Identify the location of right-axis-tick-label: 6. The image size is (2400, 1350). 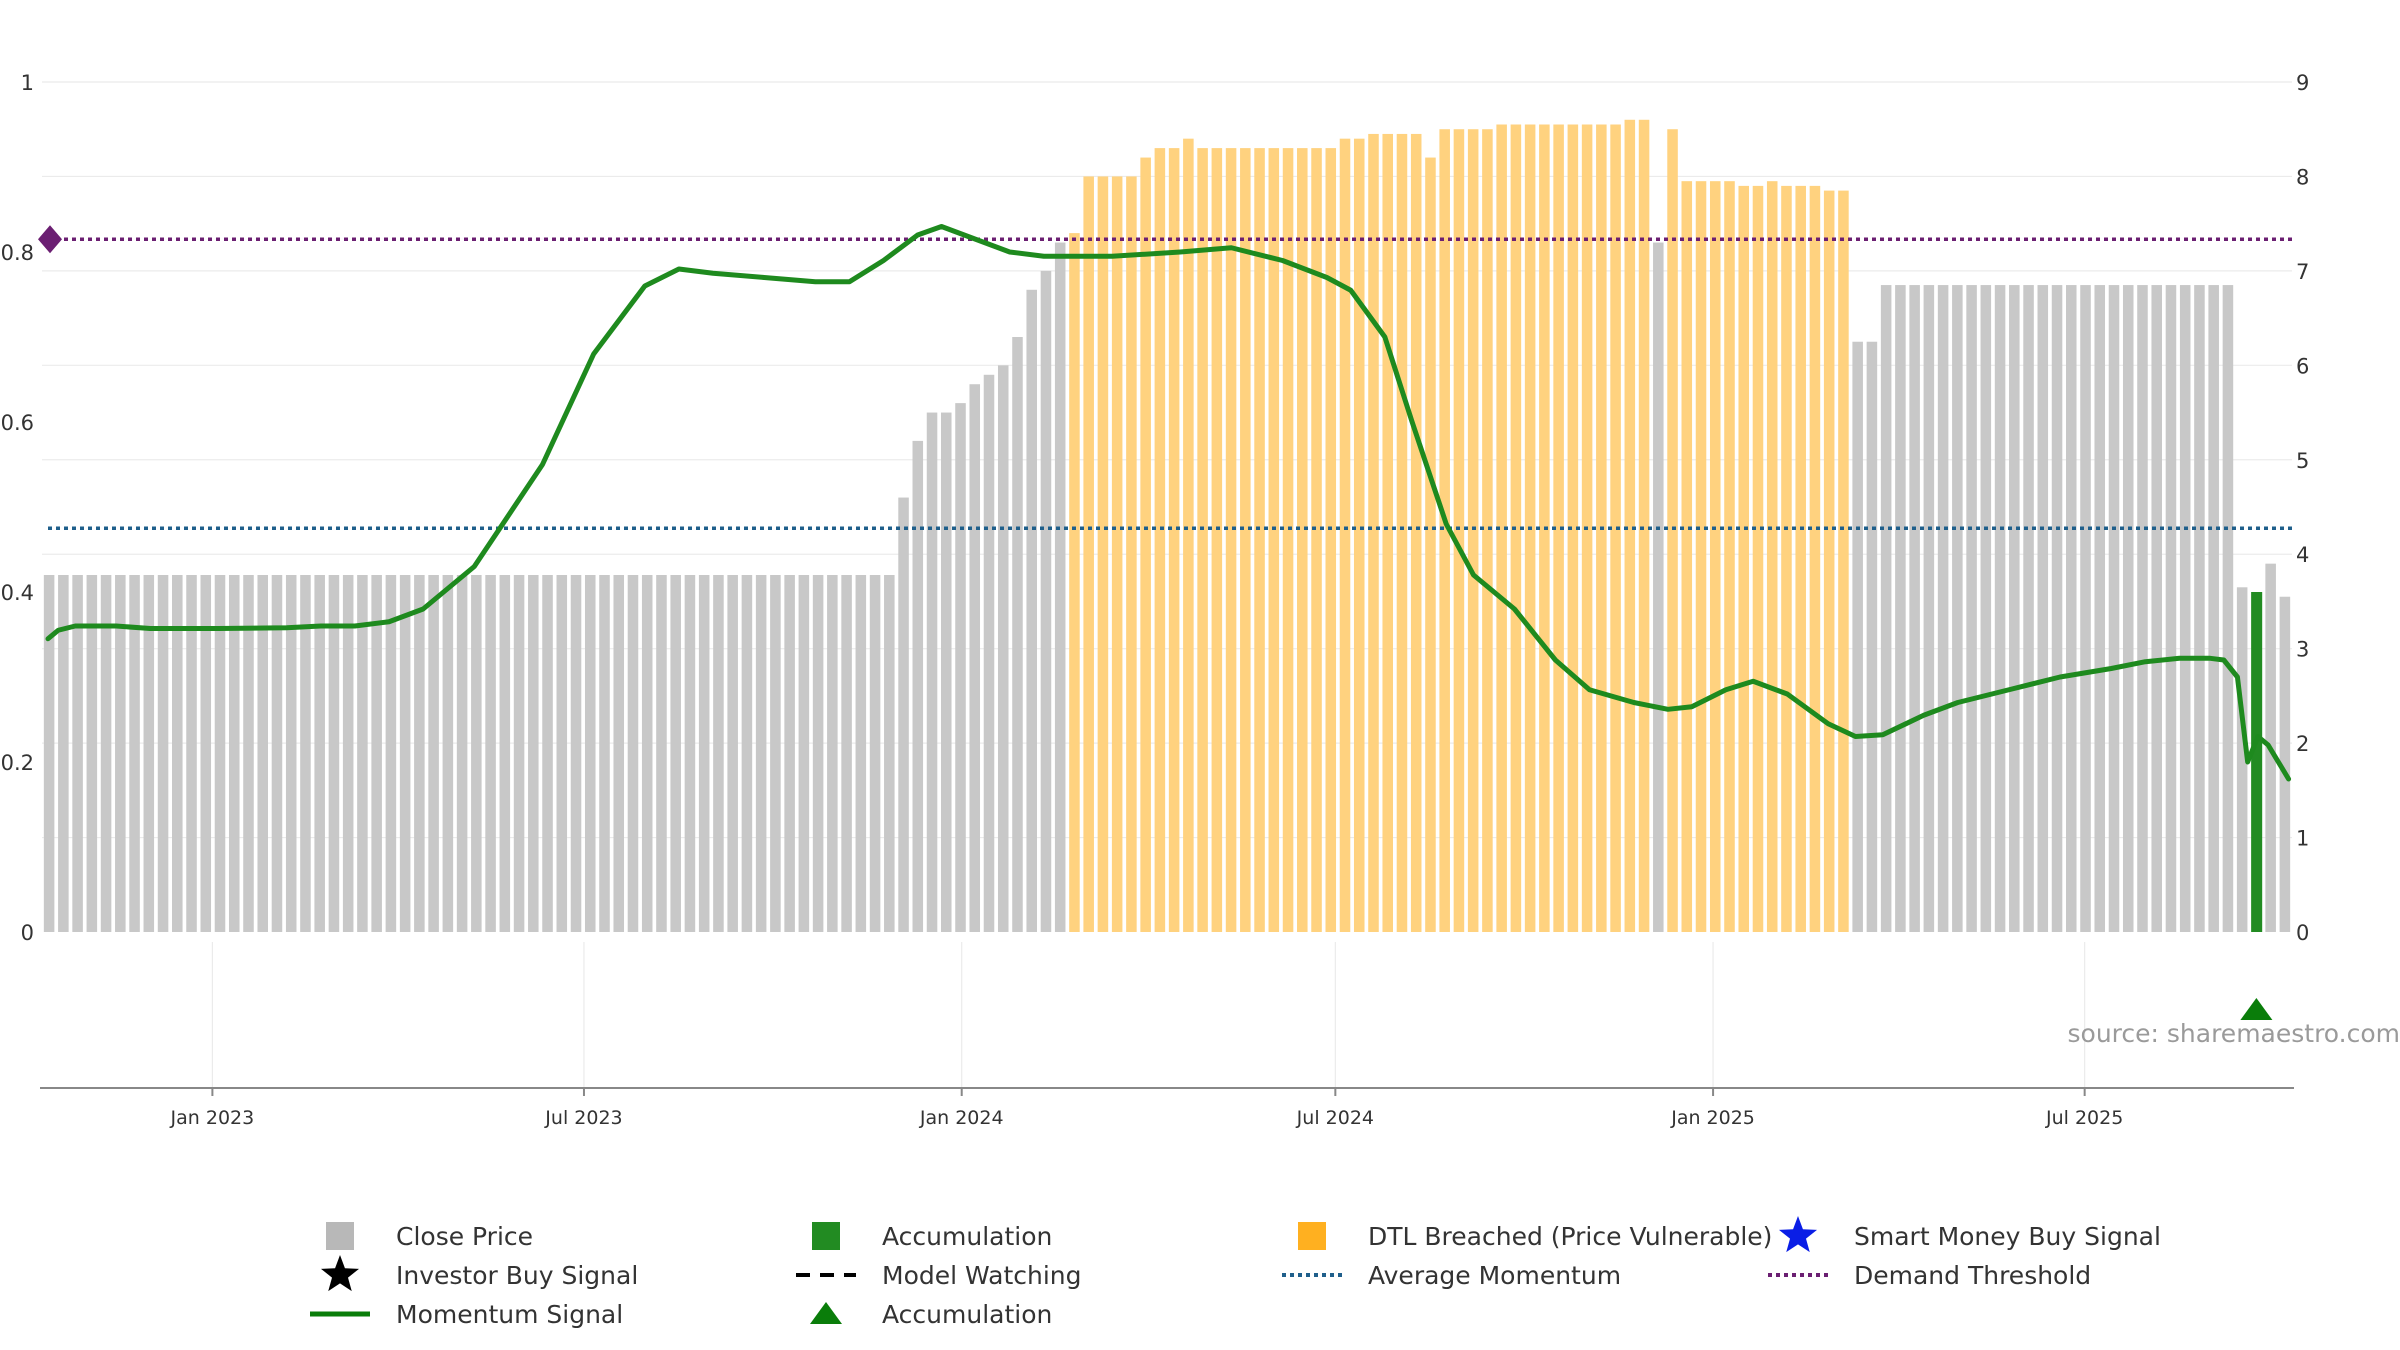
(2302, 366).